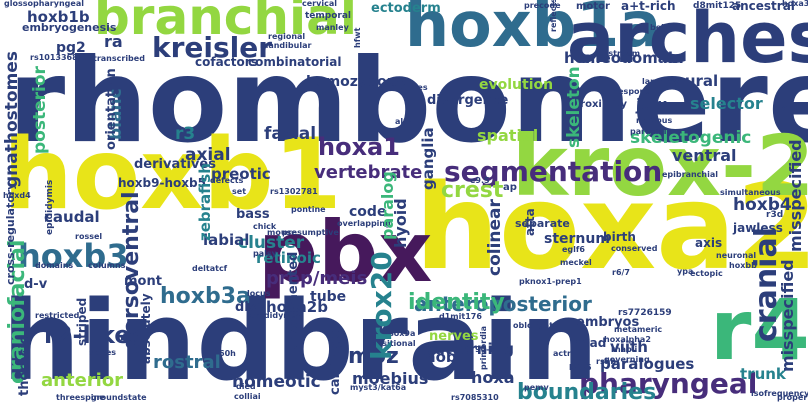 This screenshot has width=808, height=404. I want to click on word-manley: manley, so click(332, 27).